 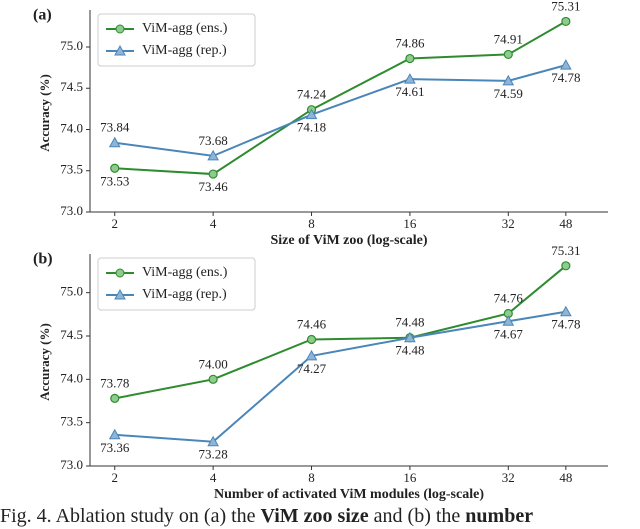 I want to click on data-label: 73.78, so click(x=114, y=382).